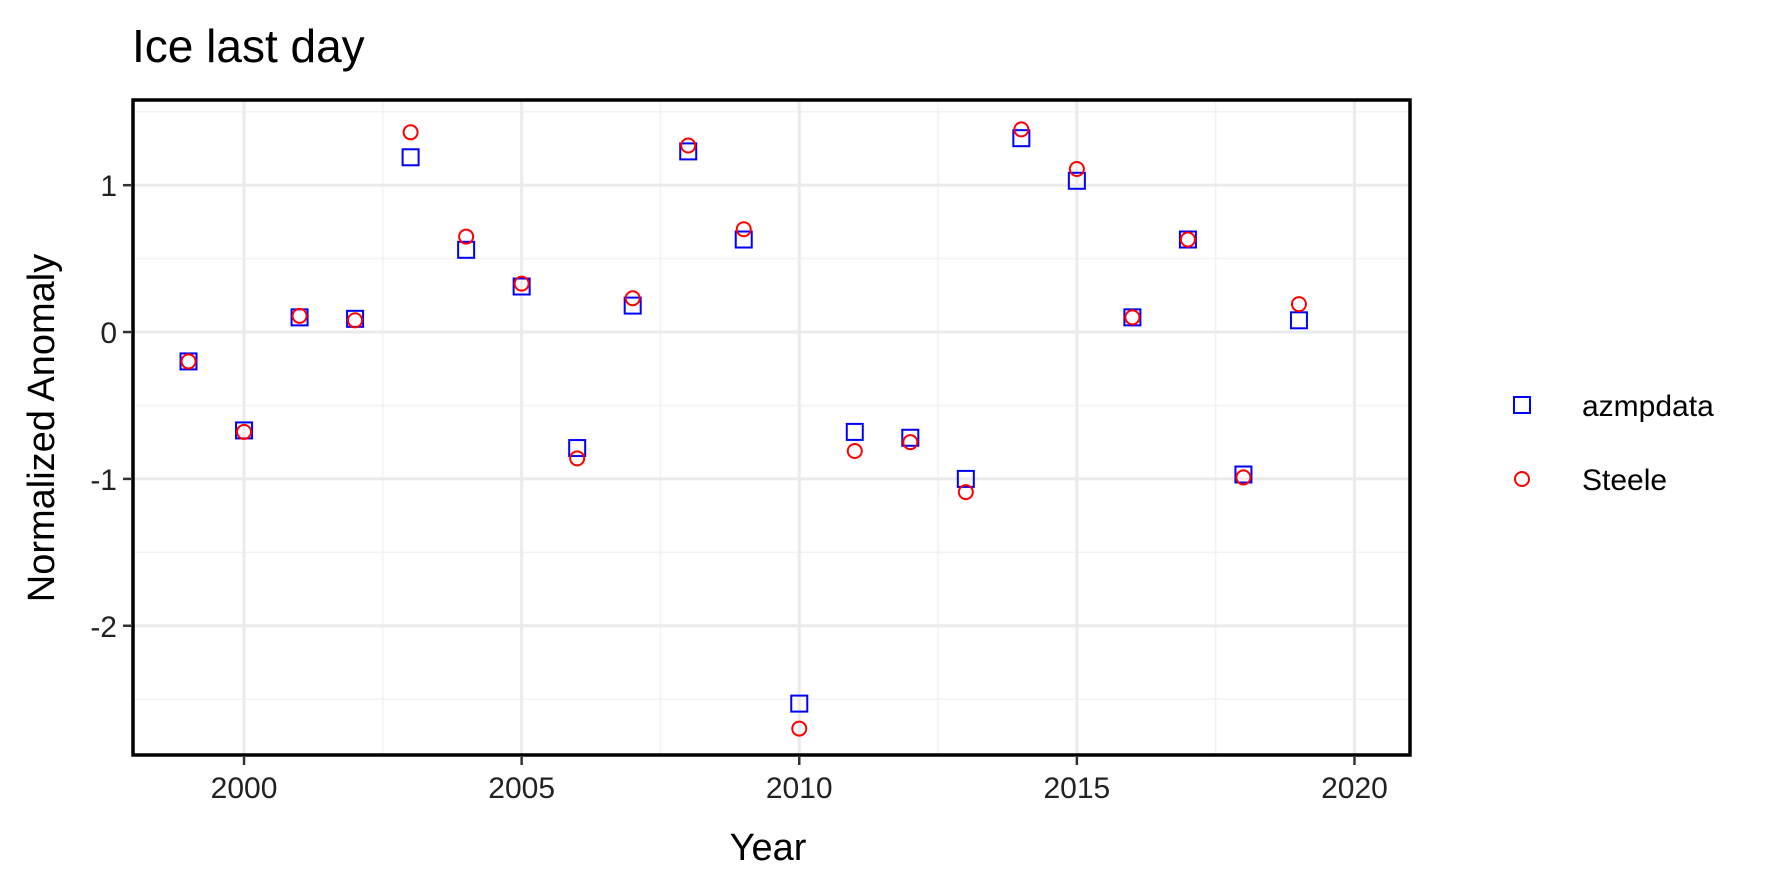 The height and width of the screenshot is (885, 1771). Describe the element at coordinates (799, 788) in the screenshot. I see `x-tick-label: 2010` at that location.